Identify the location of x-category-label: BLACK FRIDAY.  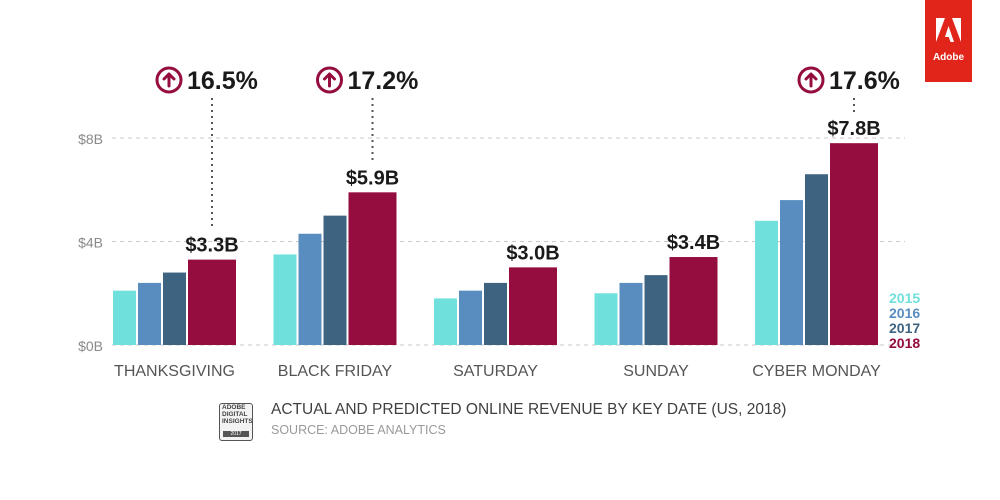
(335, 371).